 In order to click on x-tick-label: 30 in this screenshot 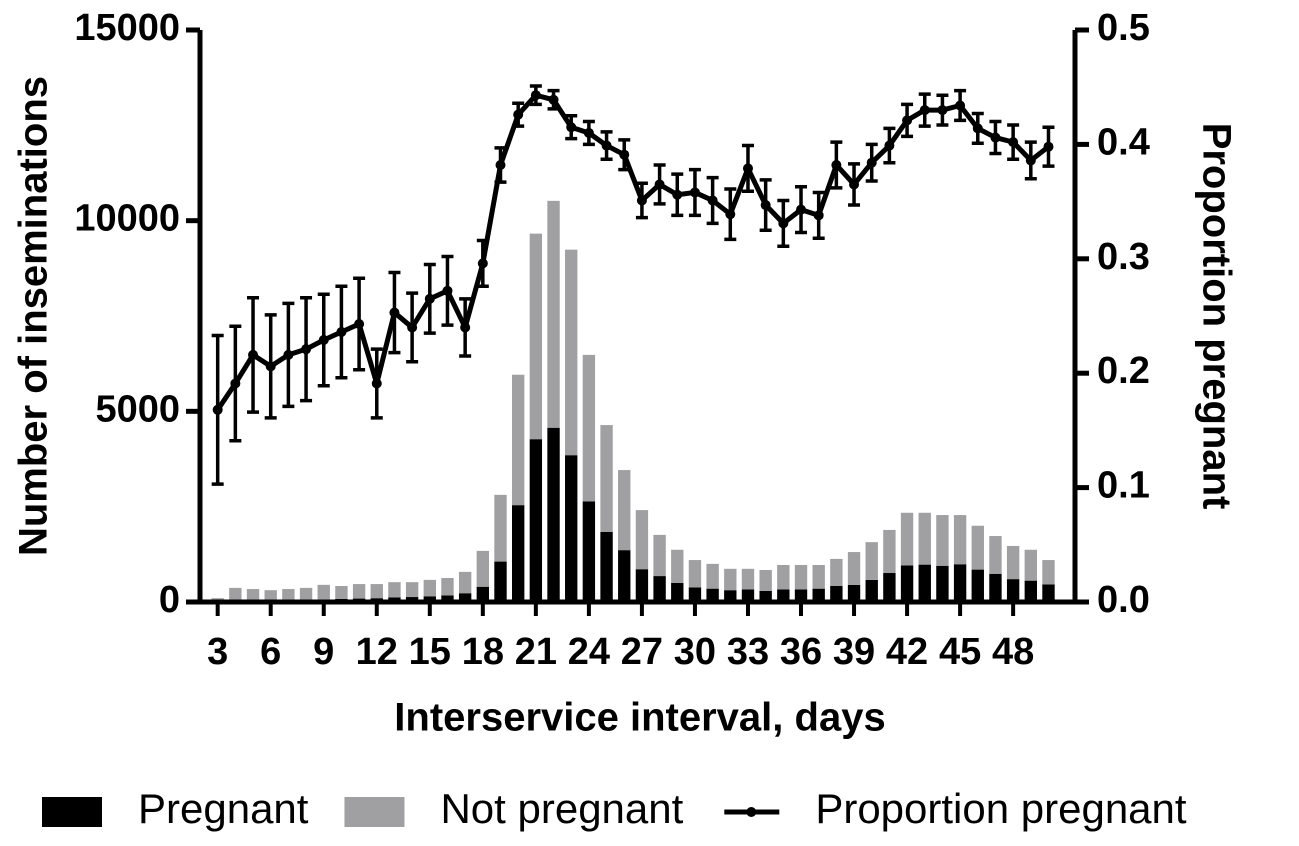, I will do `click(695, 652)`.